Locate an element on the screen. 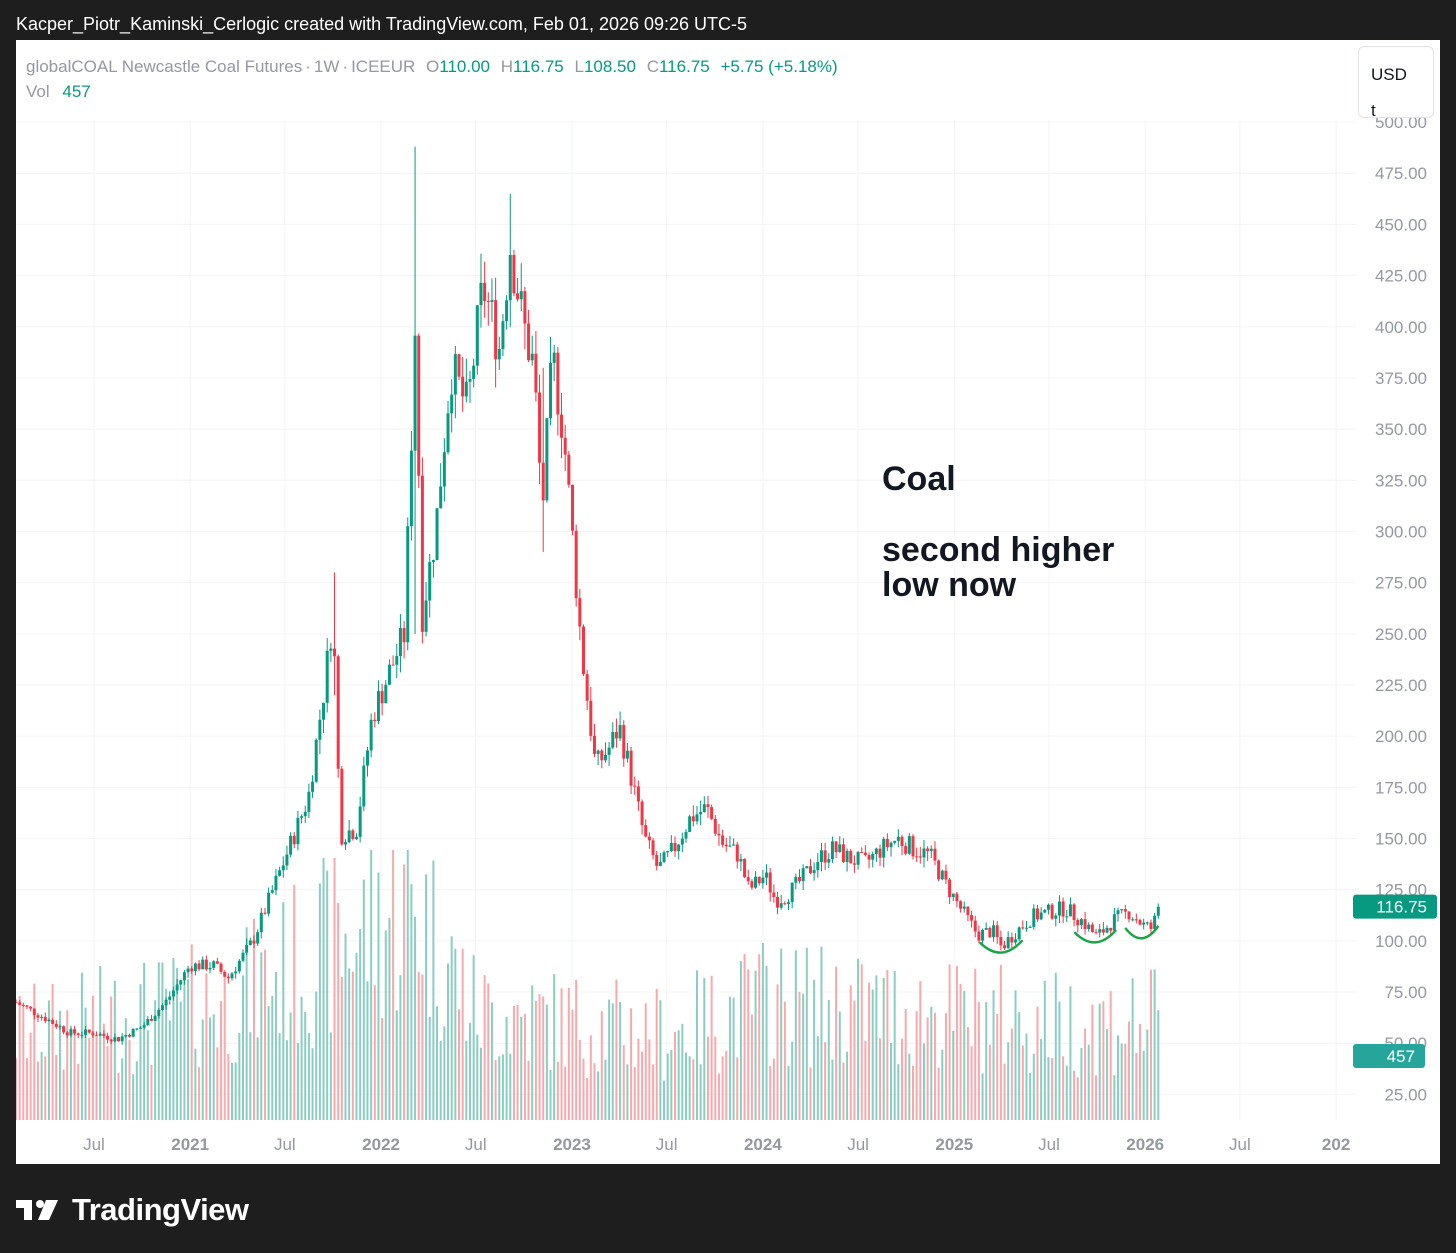  y-tick-label: 275.00 is located at coordinates (1401, 583).